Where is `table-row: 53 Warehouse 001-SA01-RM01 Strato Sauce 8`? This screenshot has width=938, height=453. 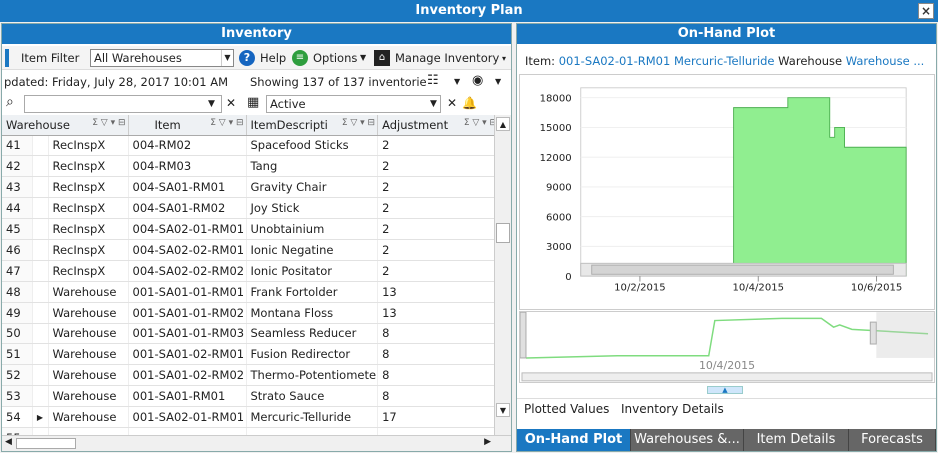 table-row: 53 Warehouse 001-SA01-RM01 Strato Sauce 8 is located at coordinates (251, 396).